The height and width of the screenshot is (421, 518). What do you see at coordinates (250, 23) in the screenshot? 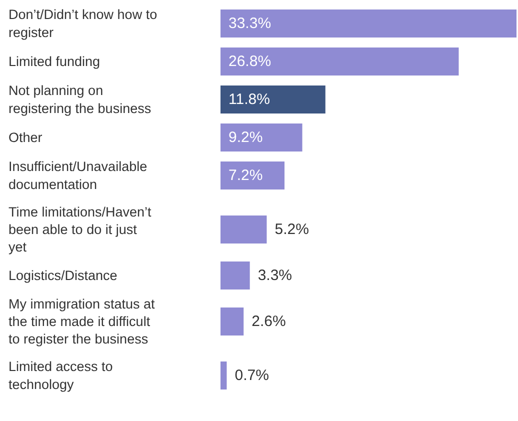
I see `data-label: 33.3%` at bounding box center [250, 23].